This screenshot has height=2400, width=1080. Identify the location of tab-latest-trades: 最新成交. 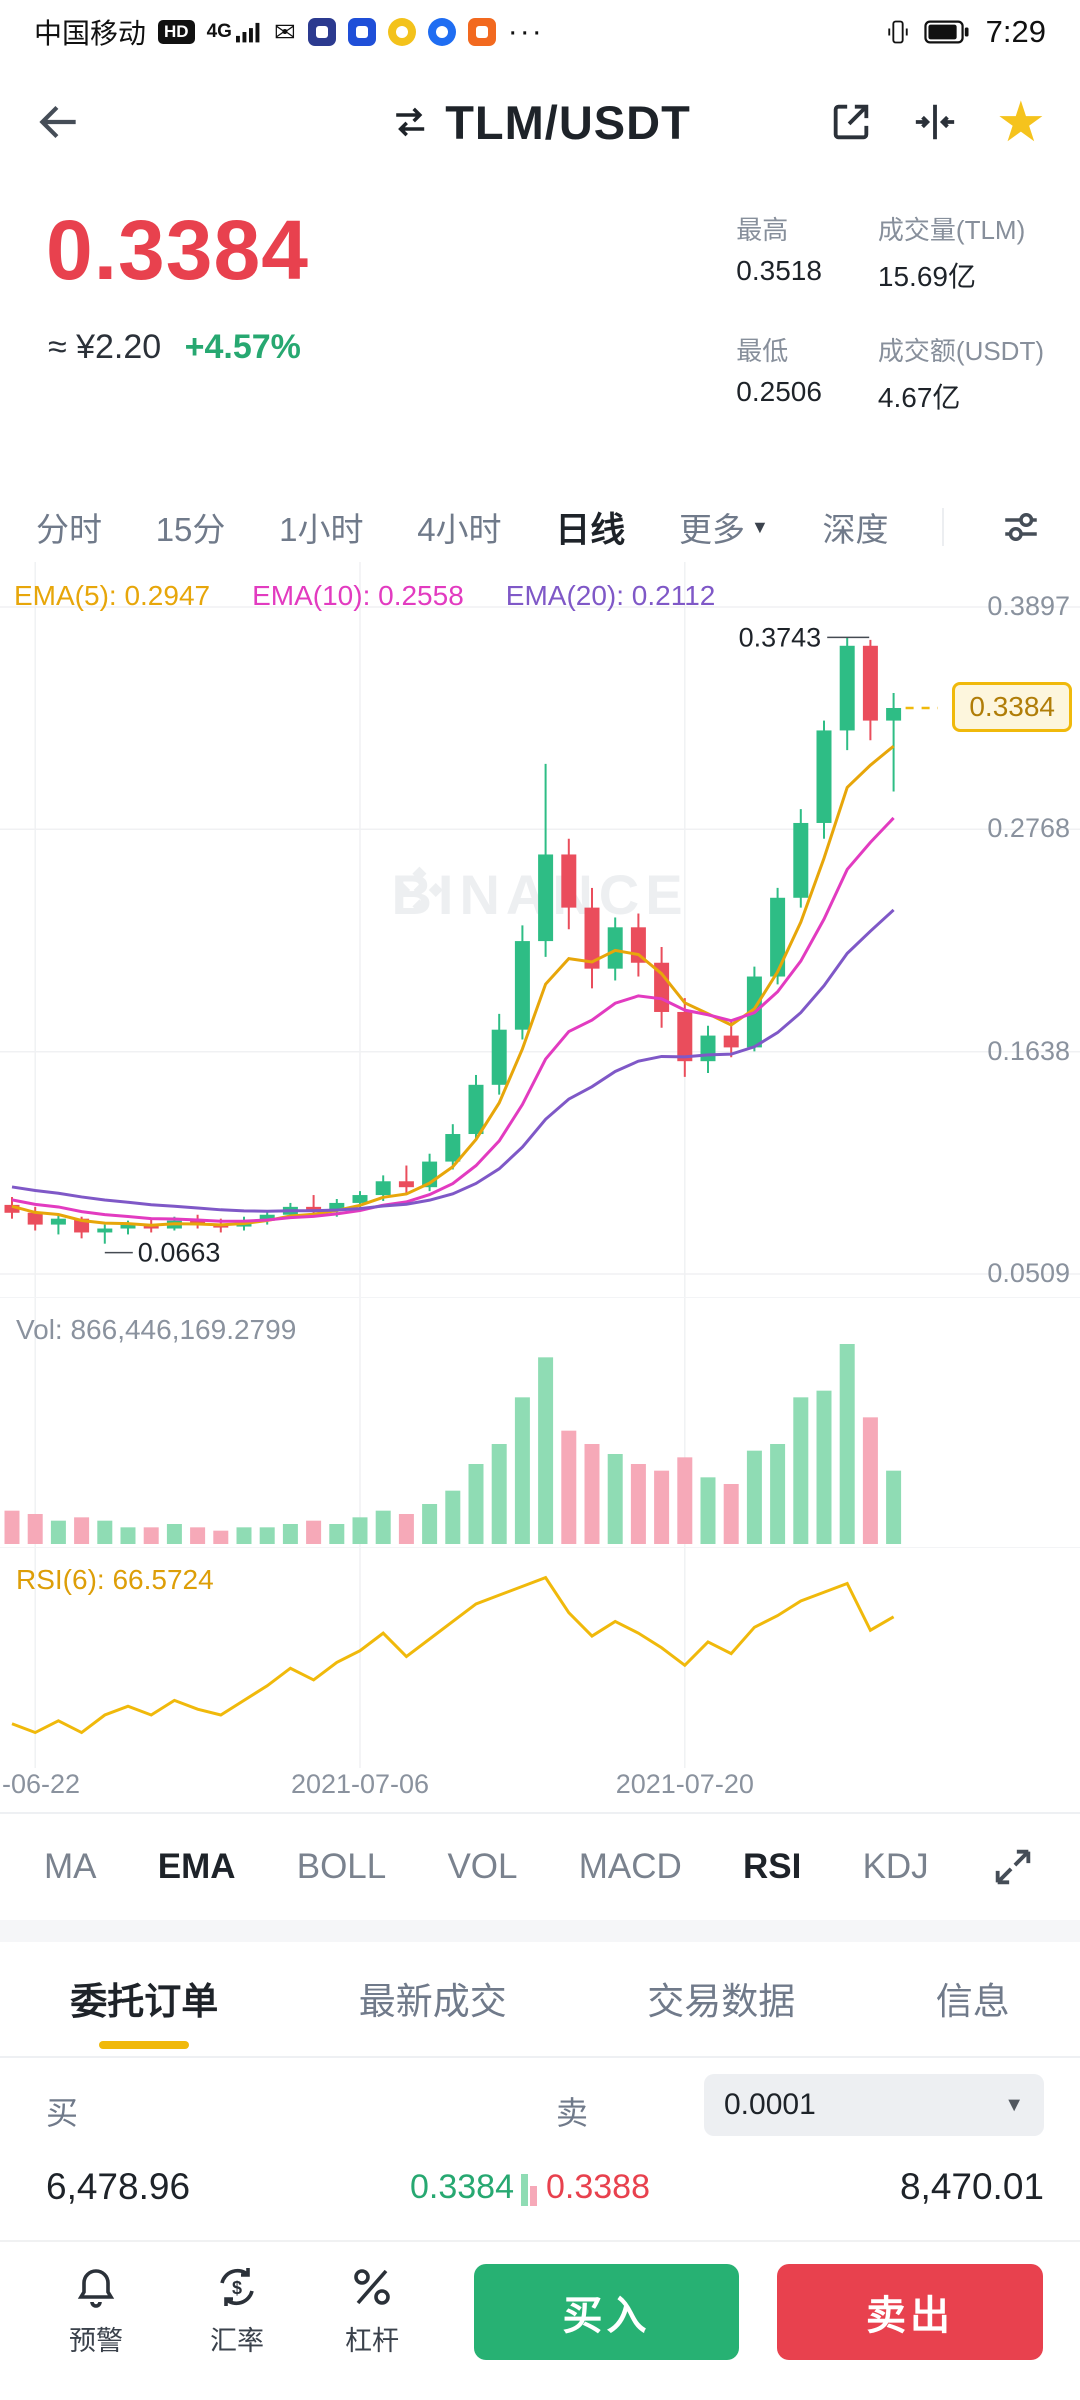
(432, 2001).